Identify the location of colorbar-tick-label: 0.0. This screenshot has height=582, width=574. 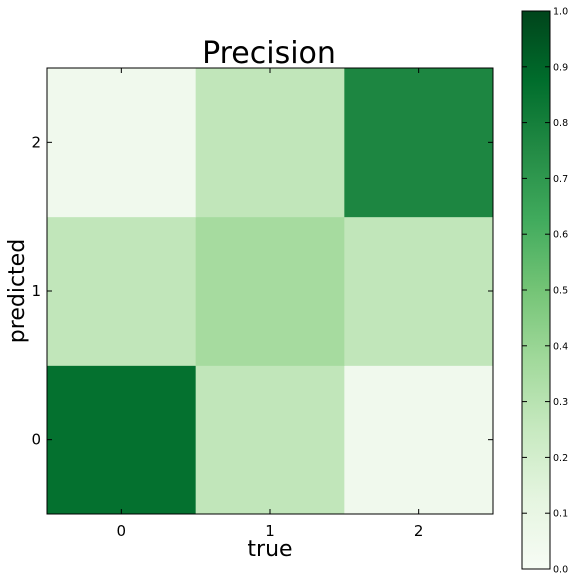
(560, 570).